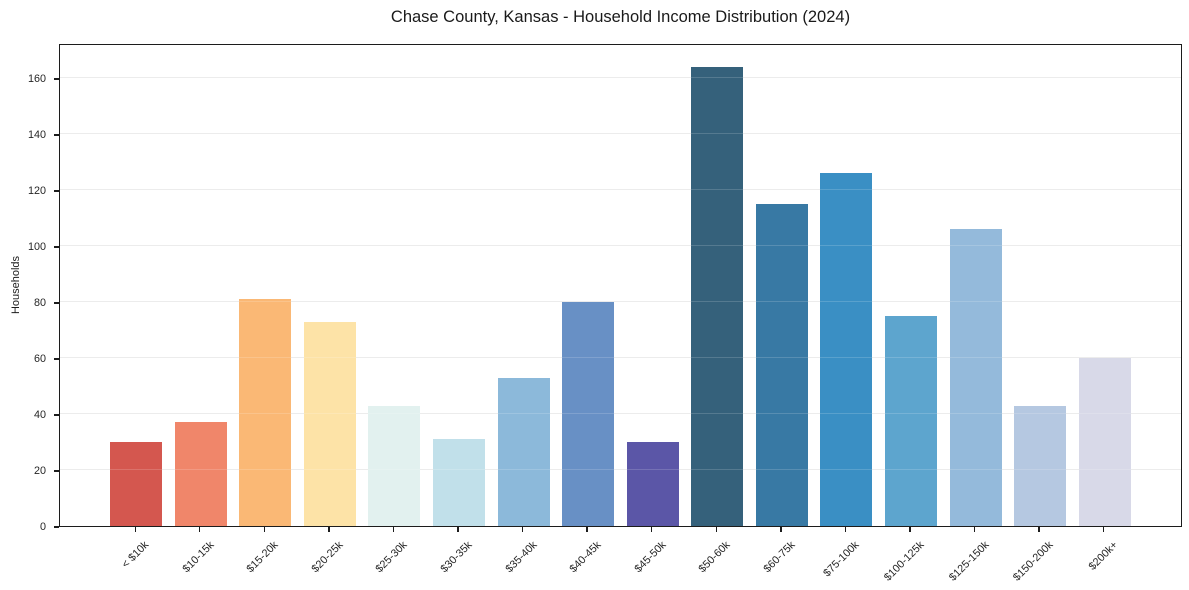  Describe the element at coordinates (39, 303) in the screenshot. I see `y-tick-label: 80` at that location.